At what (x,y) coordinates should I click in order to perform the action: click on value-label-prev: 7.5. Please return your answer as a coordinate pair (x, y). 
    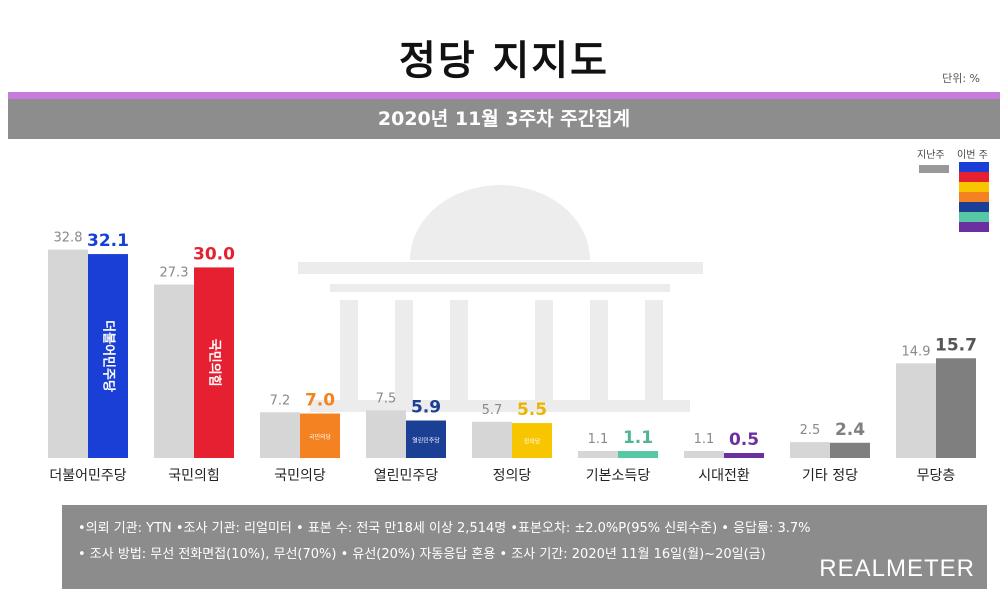
    Looking at the image, I should click on (386, 398).